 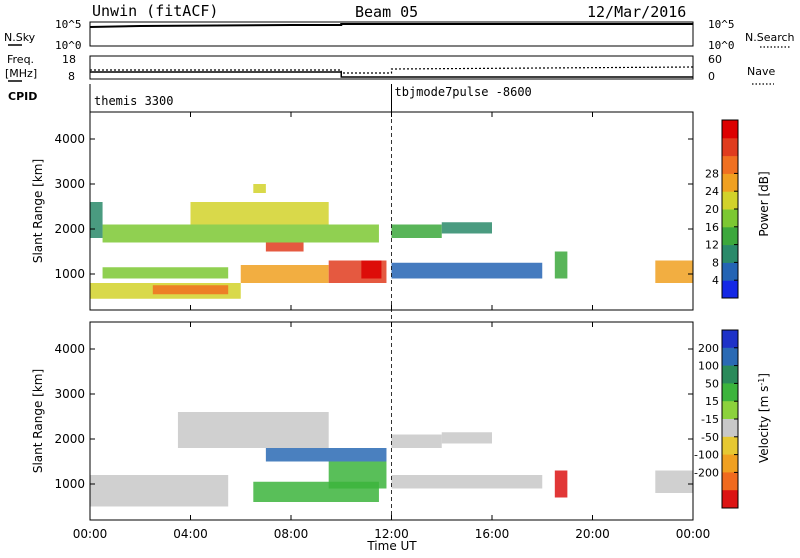 I want to click on power-colorbar-tick-label-6: 28, so click(x=712, y=173).